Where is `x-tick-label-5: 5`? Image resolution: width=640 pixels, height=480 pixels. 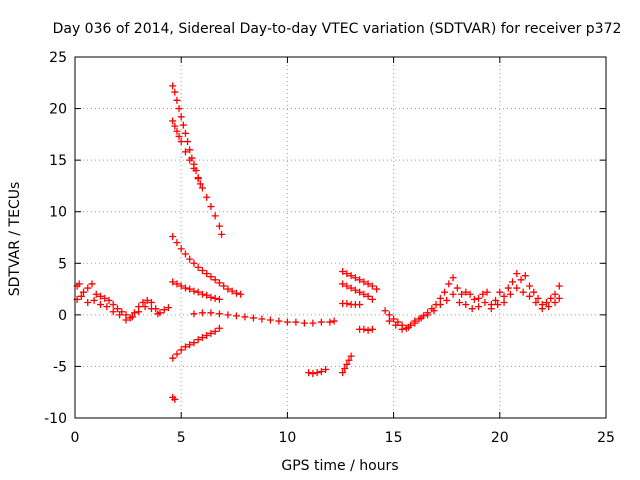
x-tick-label-5: 5 is located at coordinates (181, 438).